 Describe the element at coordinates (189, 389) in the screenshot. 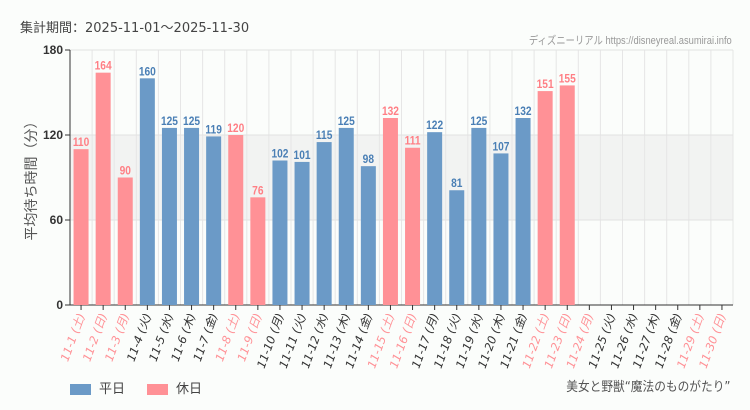

I see `legend-holiday-label: 休日` at that location.